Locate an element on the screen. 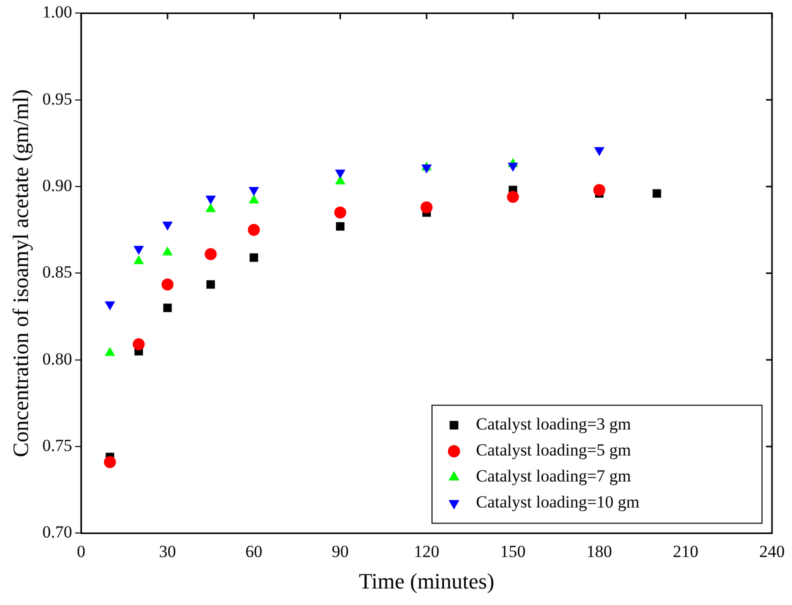 The image size is (792, 605). x-tick-label: 30 is located at coordinates (167, 551).